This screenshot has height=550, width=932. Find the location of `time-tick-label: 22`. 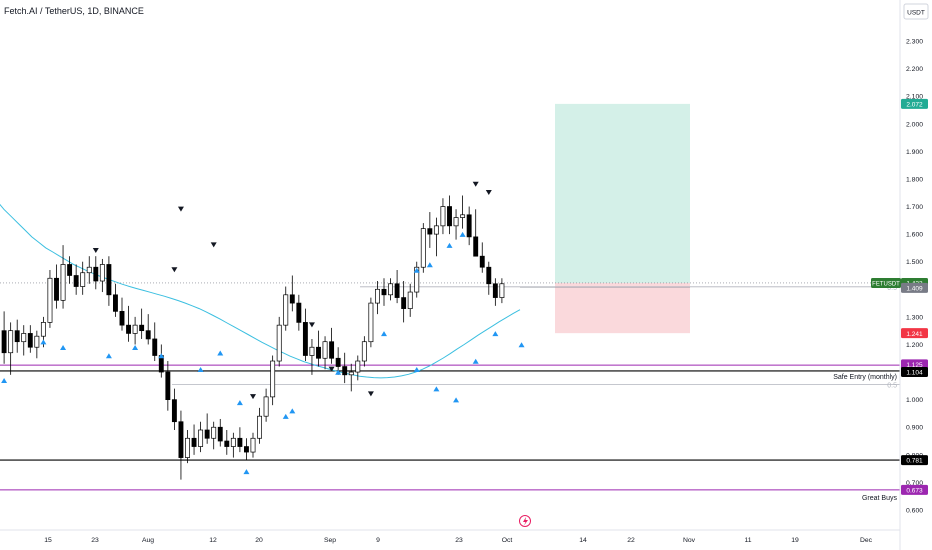

time-tick-label: 22 is located at coordinates (631, 540).